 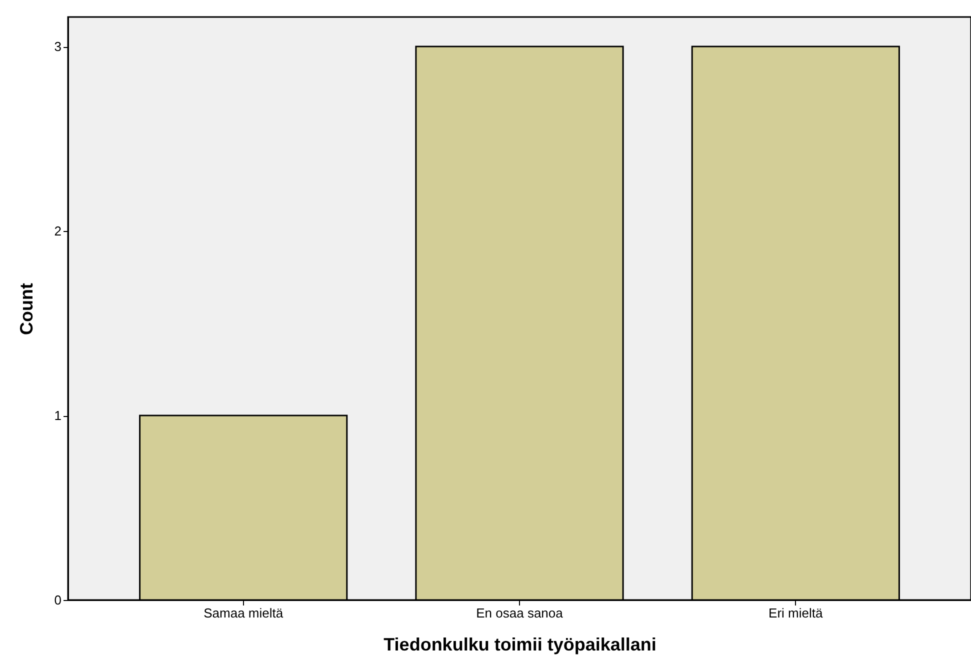 I want to click on y-tick-label: 3, so click(x=58, y=46).